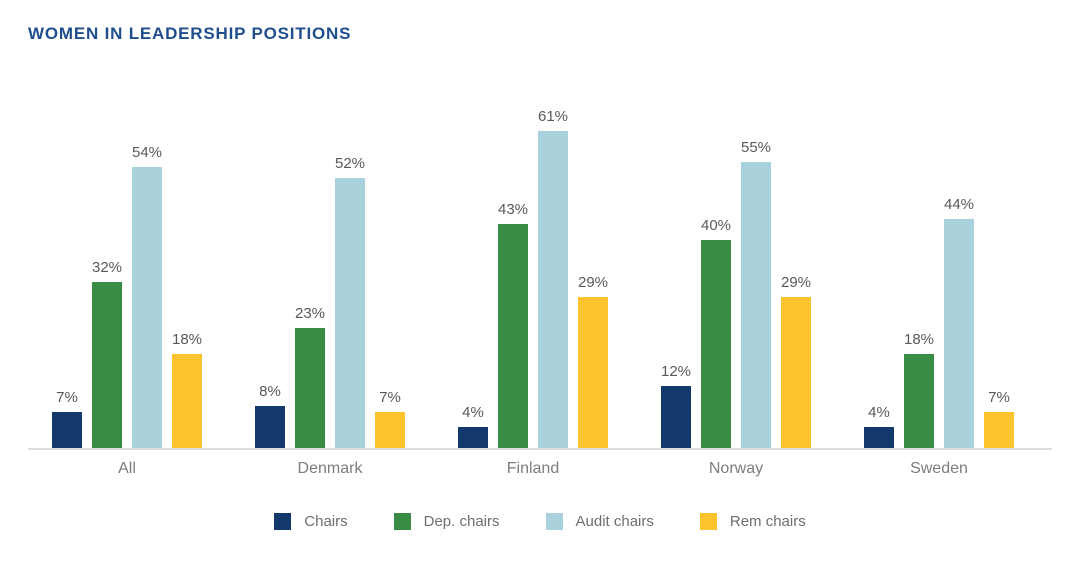 This screenshot has width=1080, height=566. What do you see at coordinates (553, 116) in the screenshot?
I see `bar-value-label: 61%` at bounding box center [553, 116].